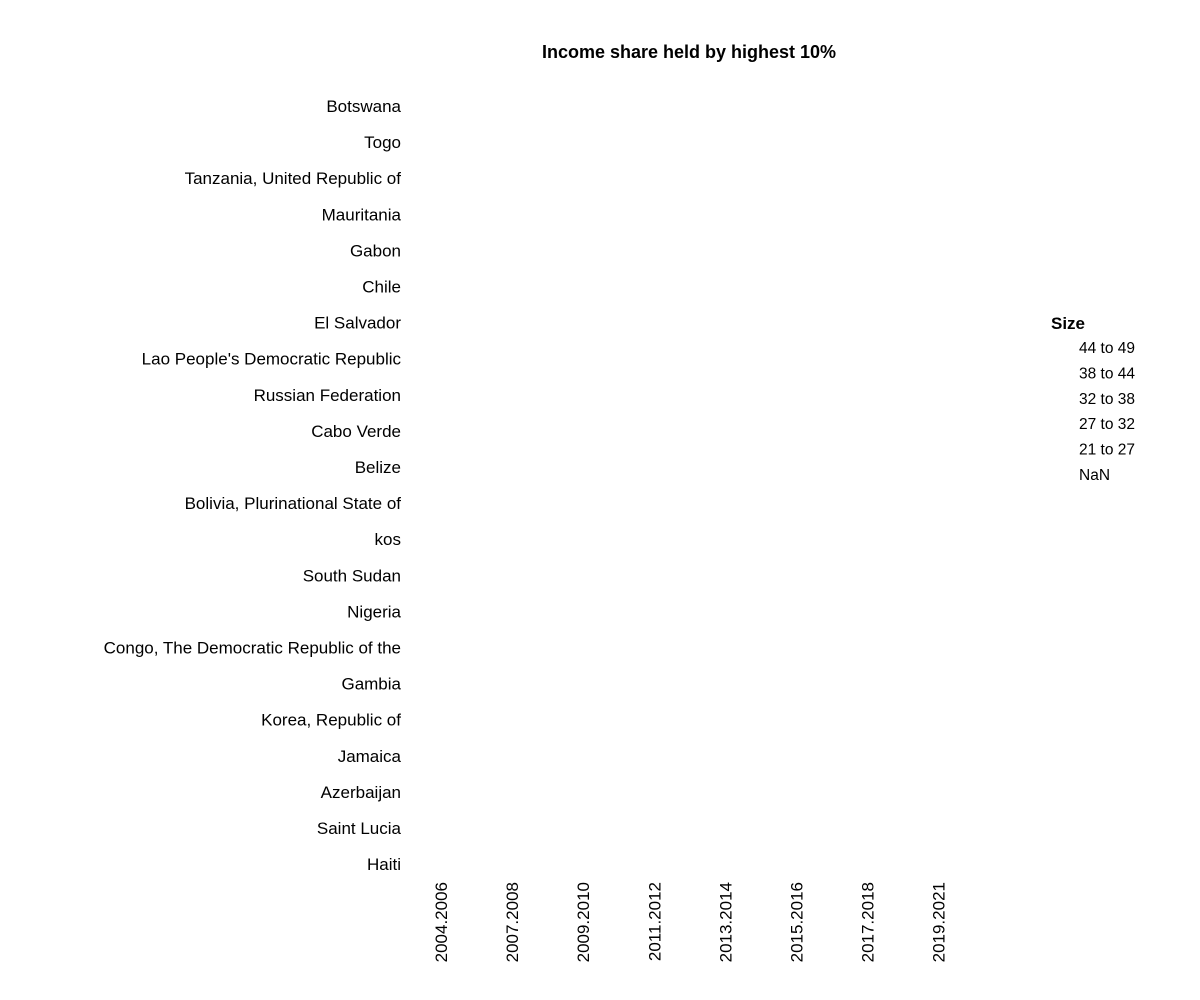 The height and width of the screenshot is (1000, 1200). I want to click on x-tick-label: 2009.2010, so click(583, 922).